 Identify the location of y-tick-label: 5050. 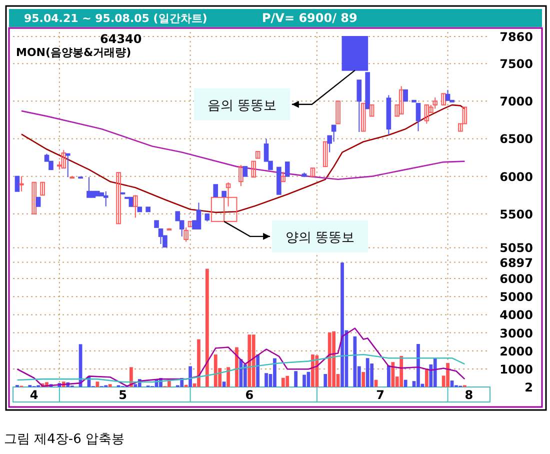
(516, 248).